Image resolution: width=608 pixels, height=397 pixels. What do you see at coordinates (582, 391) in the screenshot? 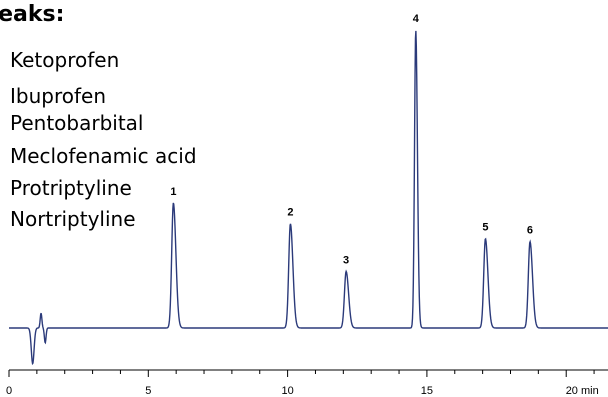
I see `x-tick-label: 20 min` at bounding box center [582, 391].